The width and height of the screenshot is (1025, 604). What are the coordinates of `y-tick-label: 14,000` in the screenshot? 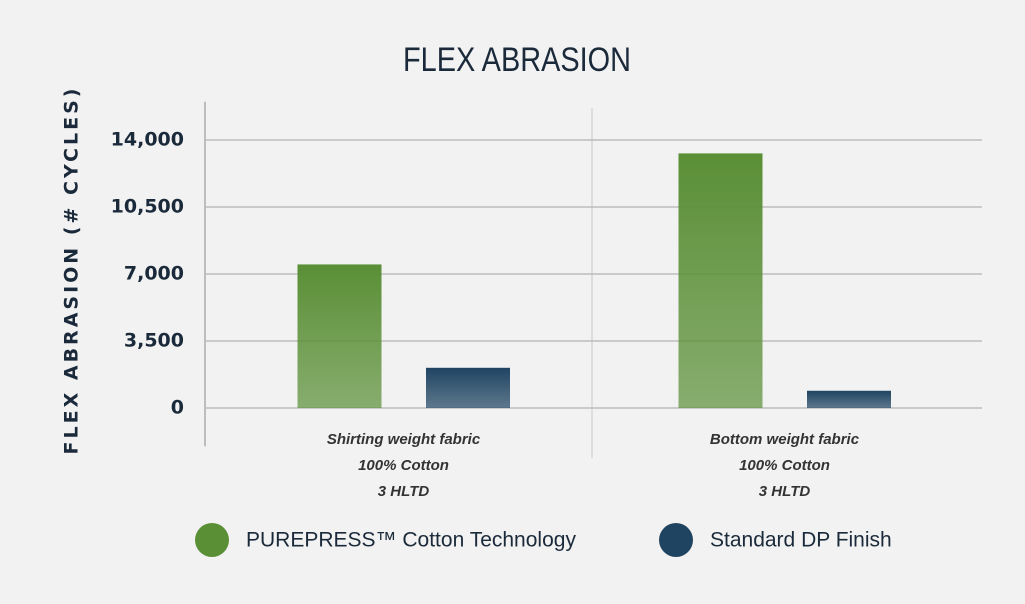 It's located at (147, 140).